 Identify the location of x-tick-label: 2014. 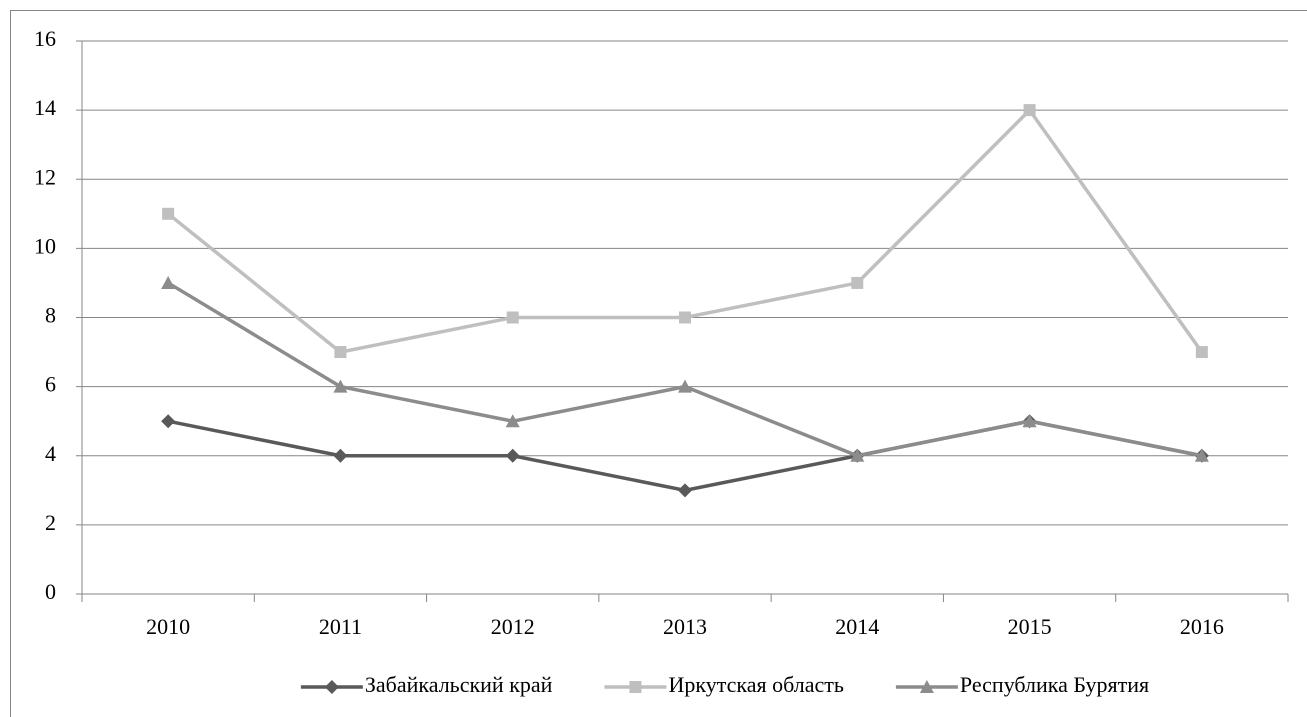
(857, 626).